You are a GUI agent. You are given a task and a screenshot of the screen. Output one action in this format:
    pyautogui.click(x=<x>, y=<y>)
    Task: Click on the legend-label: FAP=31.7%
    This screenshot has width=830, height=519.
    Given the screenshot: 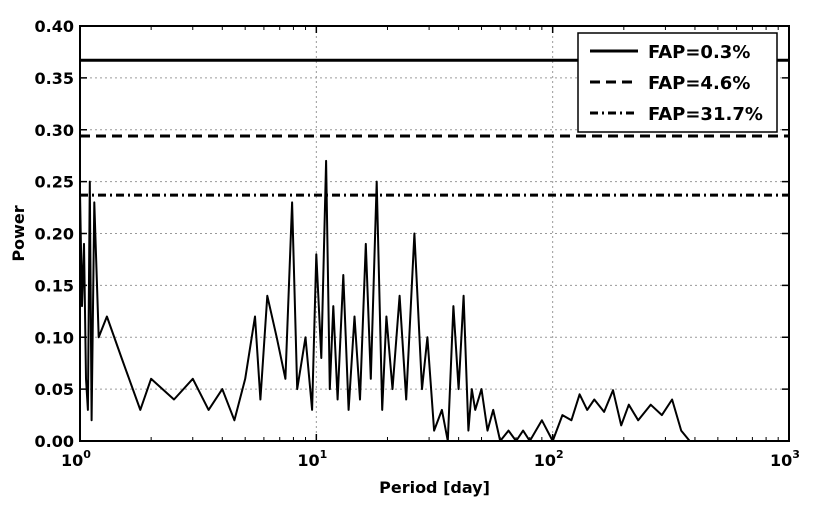 What is the action you would take?
    pyautogui.click(x=705, y=114)
    